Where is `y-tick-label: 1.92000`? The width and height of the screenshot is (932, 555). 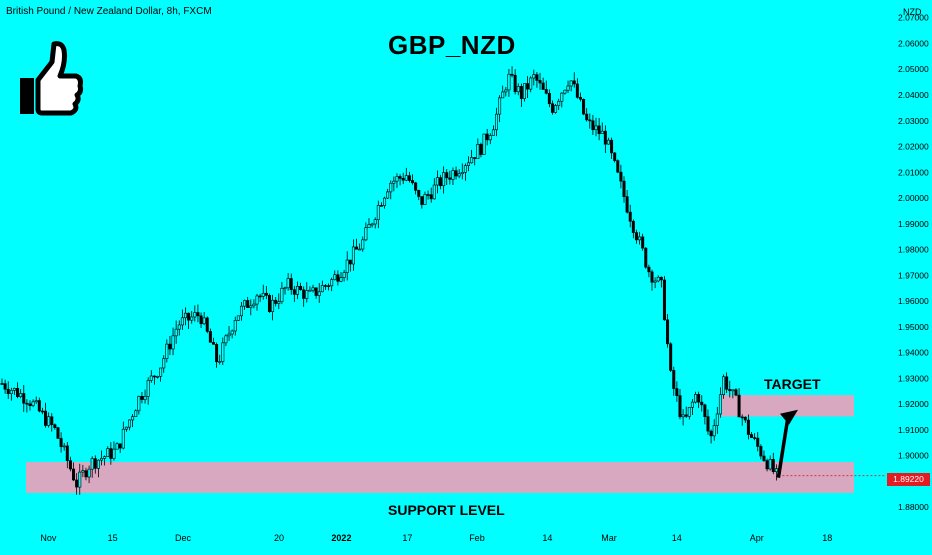
y-tick-label: 1.92000 is located at coordinates (913, 404).